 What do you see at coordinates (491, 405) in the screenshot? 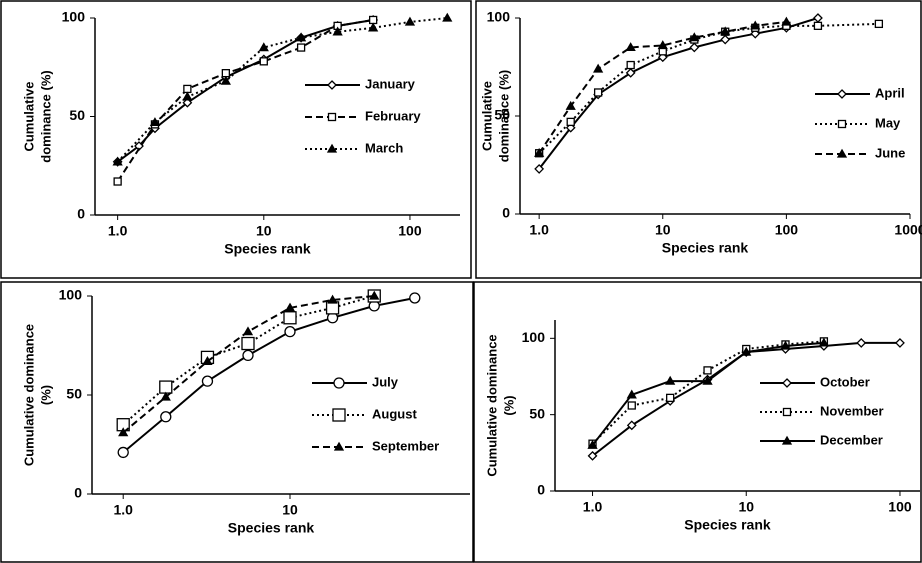
I see `y-axis-label: Cumulative dominance` at bounding box center [491, 405].